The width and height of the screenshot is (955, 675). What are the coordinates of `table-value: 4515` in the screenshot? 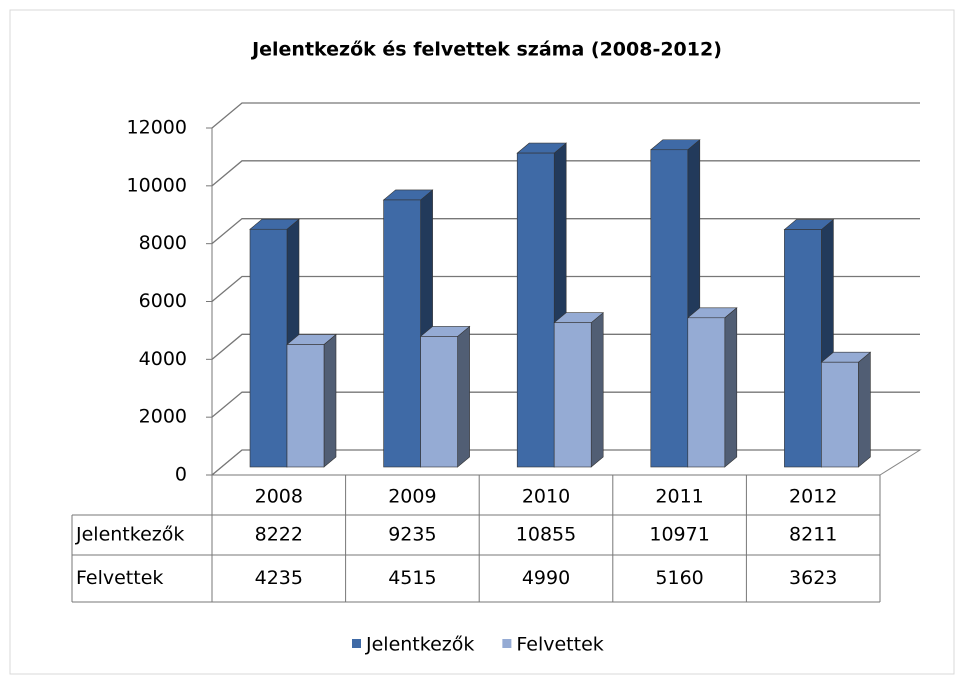 It's located at (412, 578).